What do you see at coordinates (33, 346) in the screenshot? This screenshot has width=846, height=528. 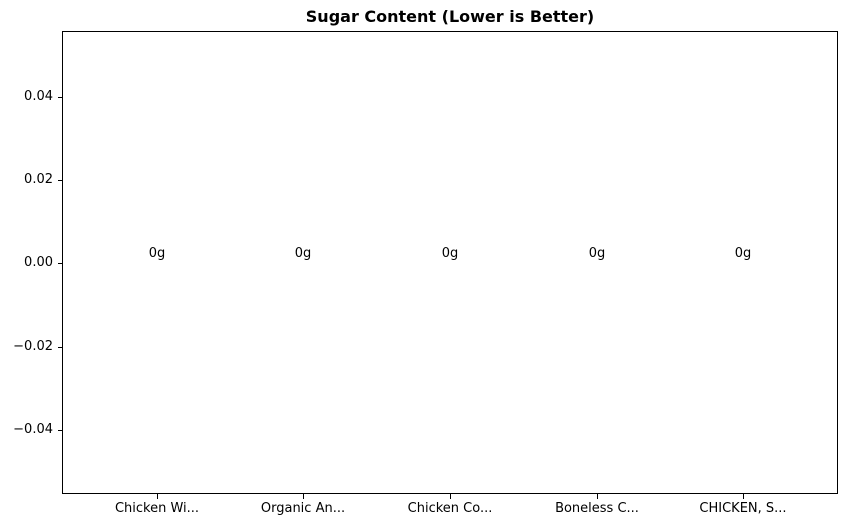 I see `y-tick-label: −0.02` at bounding box center [33, 346].